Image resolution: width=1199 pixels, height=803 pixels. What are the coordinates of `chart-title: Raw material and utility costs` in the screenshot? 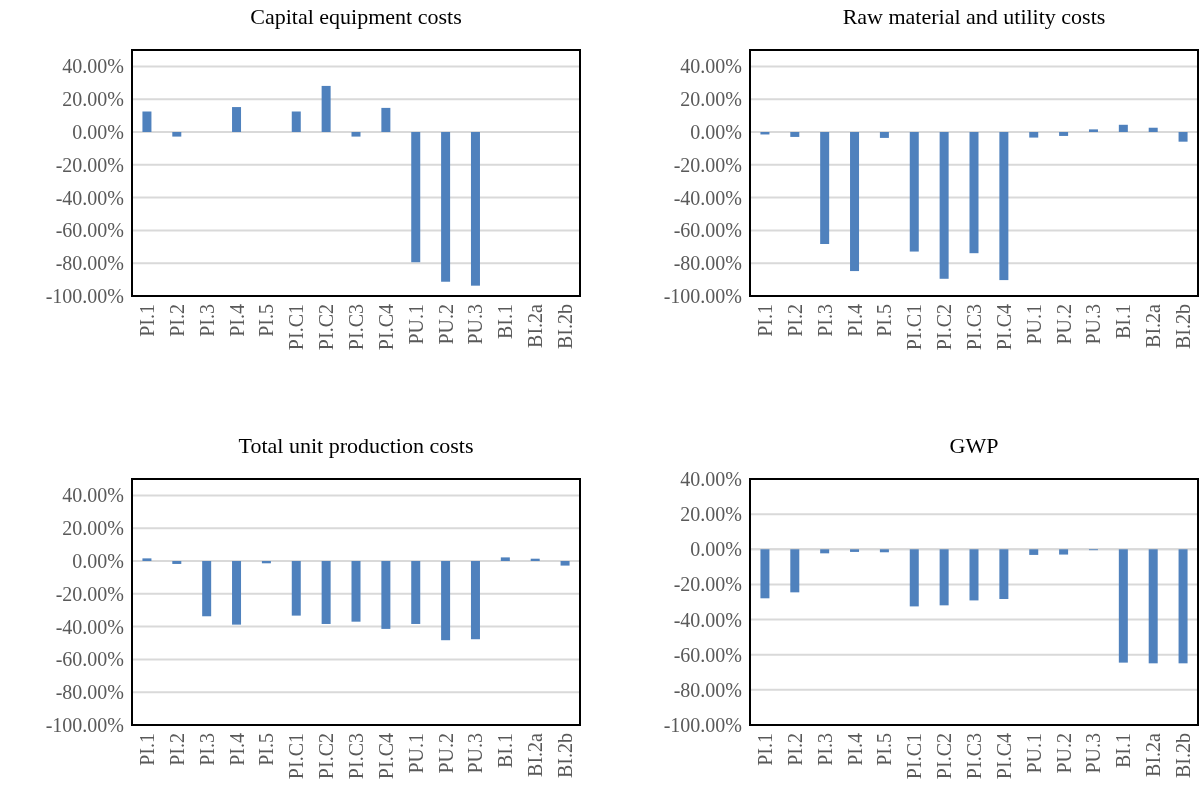 It's located at (974, 16).